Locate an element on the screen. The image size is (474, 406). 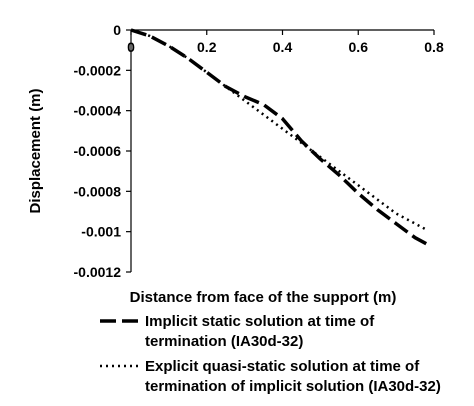
legend-label-implicit-line1: Implicit static solution at time of is located at coordinates (260, 321).